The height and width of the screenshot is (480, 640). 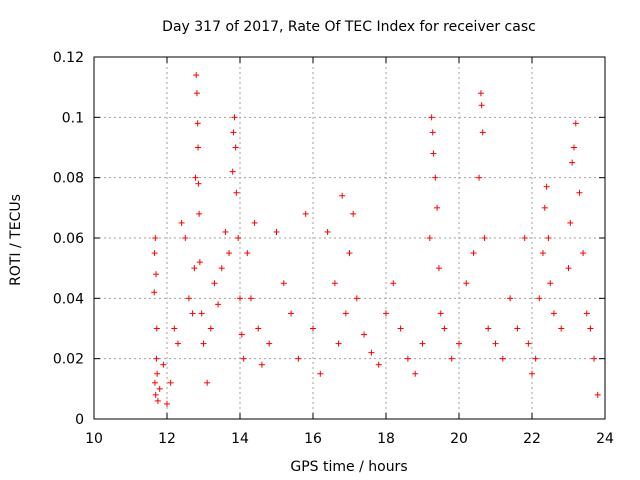 What do you see at coordinates (349, 439) in the screenshot?
I see `x-tick-labels: 10 12 14 16 18 20 22 24` at bounding box center [349, 439].